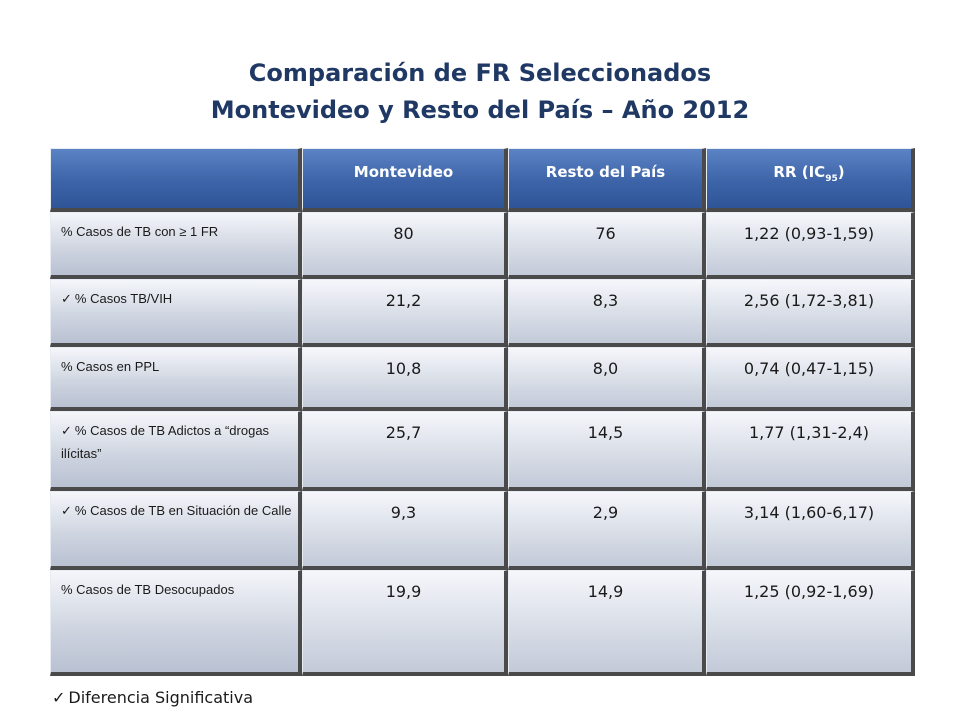 The image size is (960, 720). What do you see at coordinates (607, 245) in the screenshot?
I see `value-cell-resto: 76` at bounding box center [607, 245].